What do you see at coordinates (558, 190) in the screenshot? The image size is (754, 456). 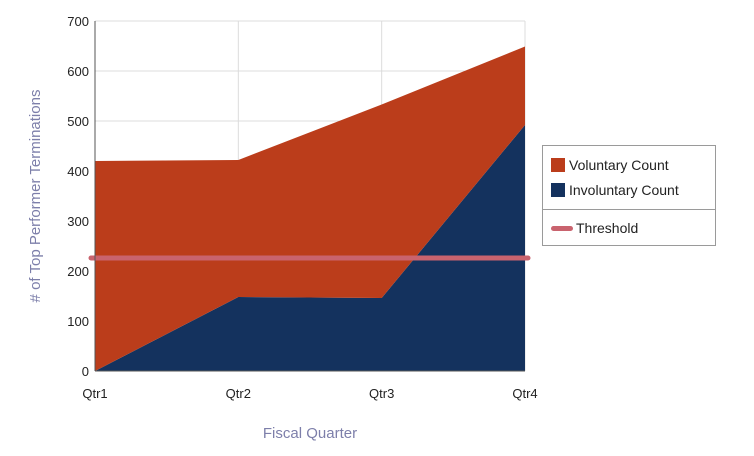 I see `legend-swatch-involuntary` at bounding box center [558, 190].